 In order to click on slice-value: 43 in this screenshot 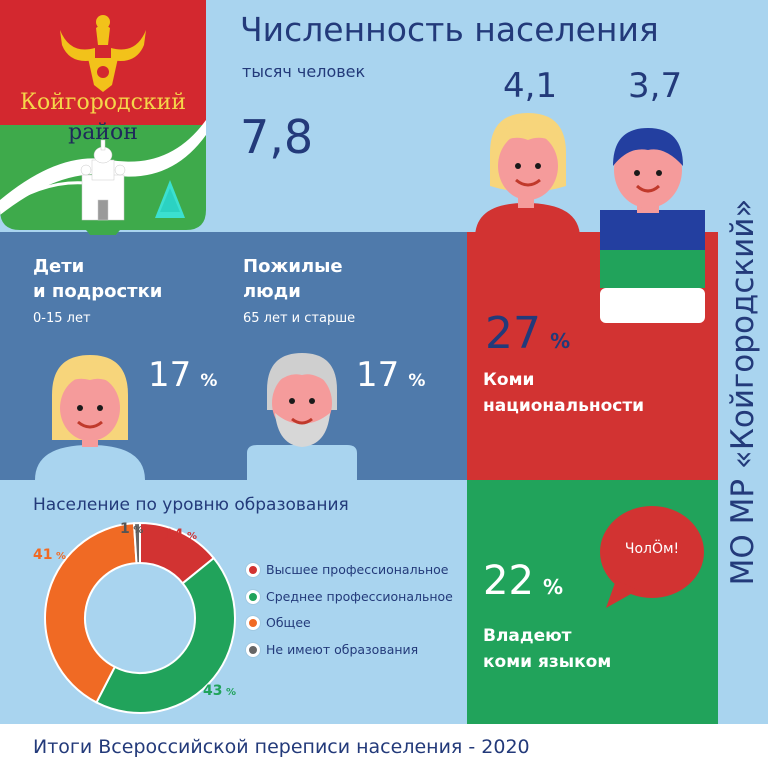, I will do `click(213, 691)`.